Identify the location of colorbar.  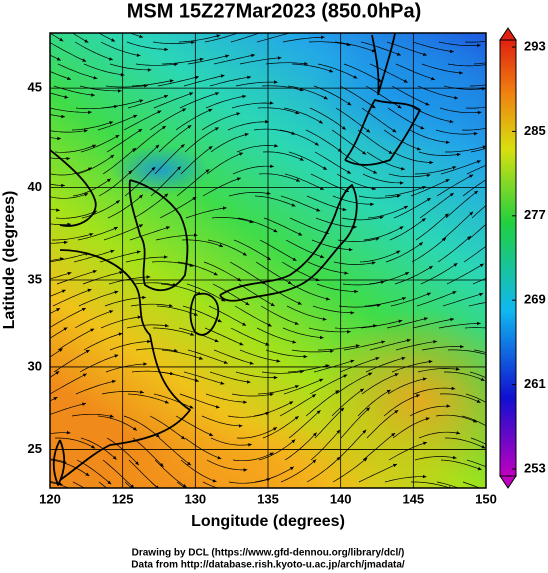
(508, 258).